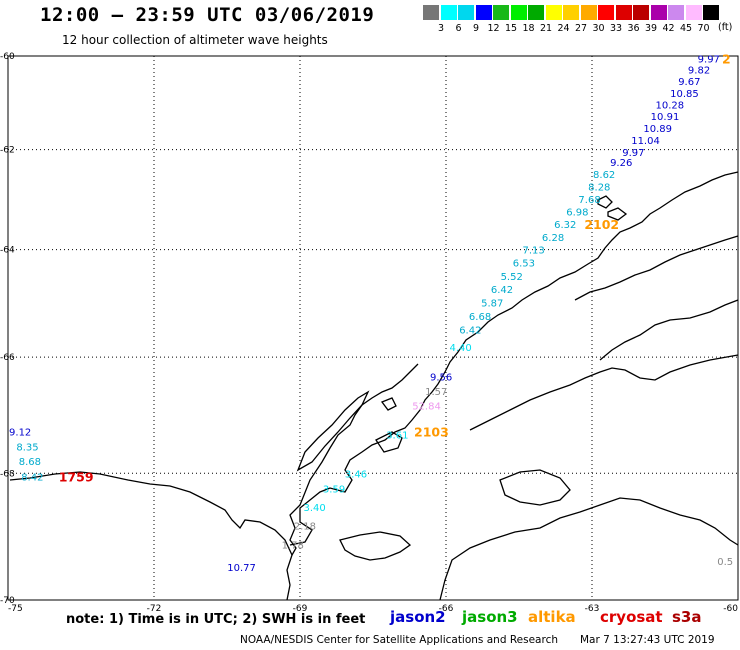 The image size is (740, 650). Describe the element at coordinates (577, 212) in the screenshot. I see `wave-height-value: 6.98` at that location.